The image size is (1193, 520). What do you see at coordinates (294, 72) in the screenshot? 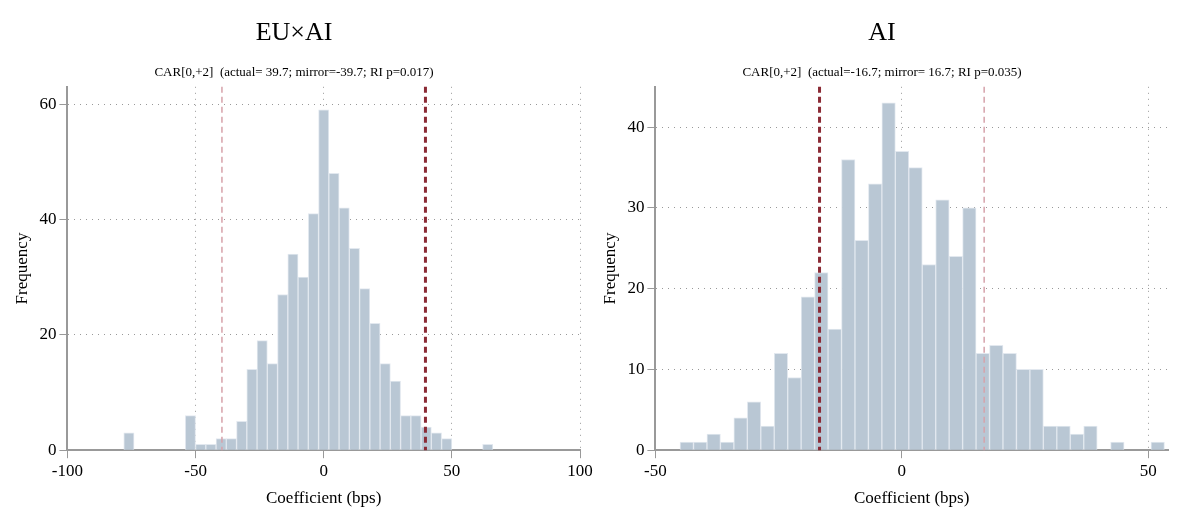
I see `chart-subtitle: CAR[0,+2] (actual= 39.7; mirror=-39.7; RI p=0.017)` at bounding box center [294, 72].